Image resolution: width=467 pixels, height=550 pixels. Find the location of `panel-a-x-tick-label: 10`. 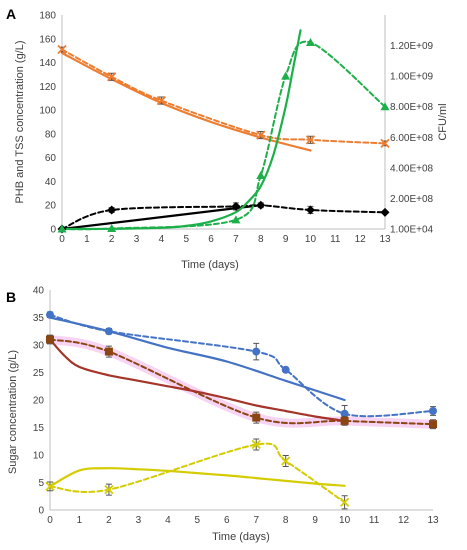

panel-a-x-tick-label: 10 is located at coordinates (311, 239).